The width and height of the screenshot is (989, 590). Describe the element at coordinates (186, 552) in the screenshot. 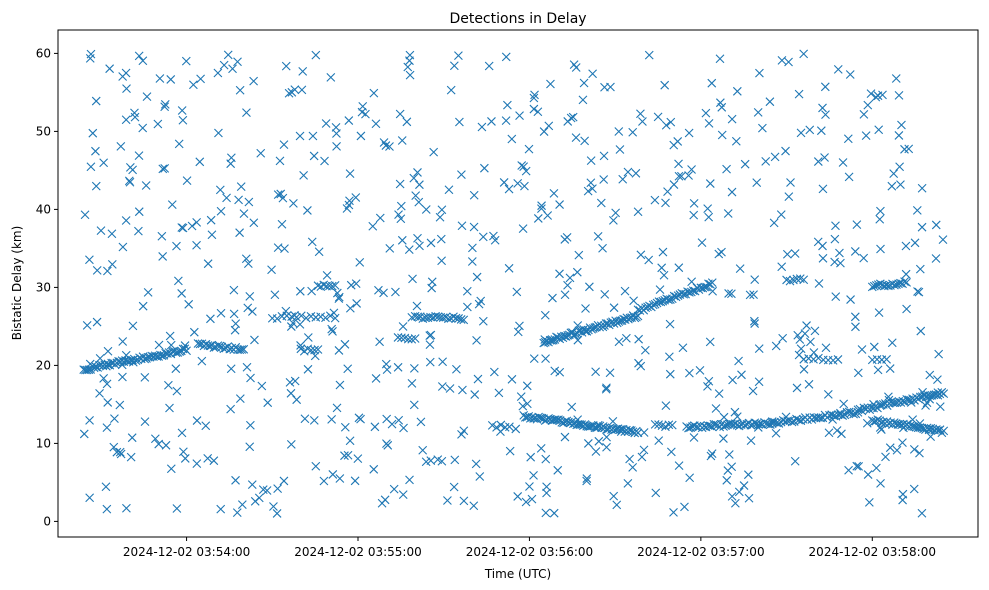

I see `x-tick-label: 2024-12-02 03:54:00` at that location.